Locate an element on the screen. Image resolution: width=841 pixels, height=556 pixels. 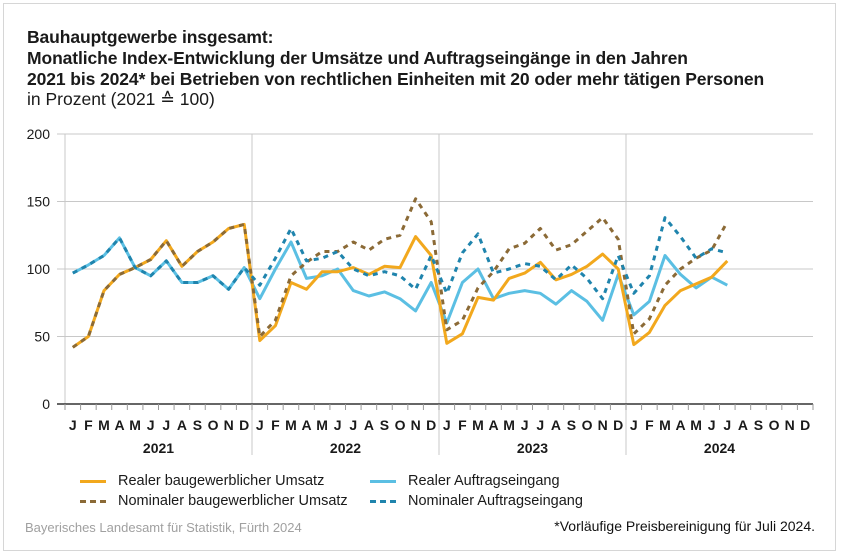
x-year-label: 2024 is located at coordinates (719, 448).